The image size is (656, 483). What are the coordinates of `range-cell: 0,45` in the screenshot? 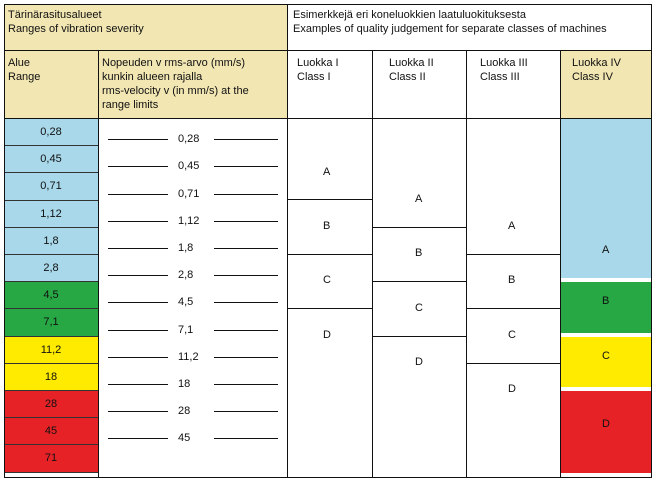 It's located at (51, 160).